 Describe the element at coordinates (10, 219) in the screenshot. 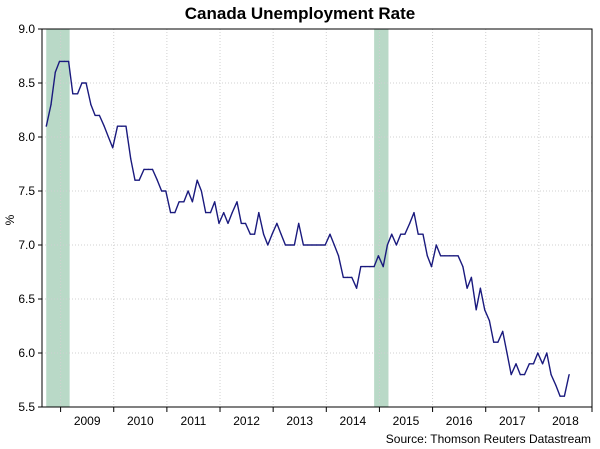

I see `y-axis-label: %` at that location.